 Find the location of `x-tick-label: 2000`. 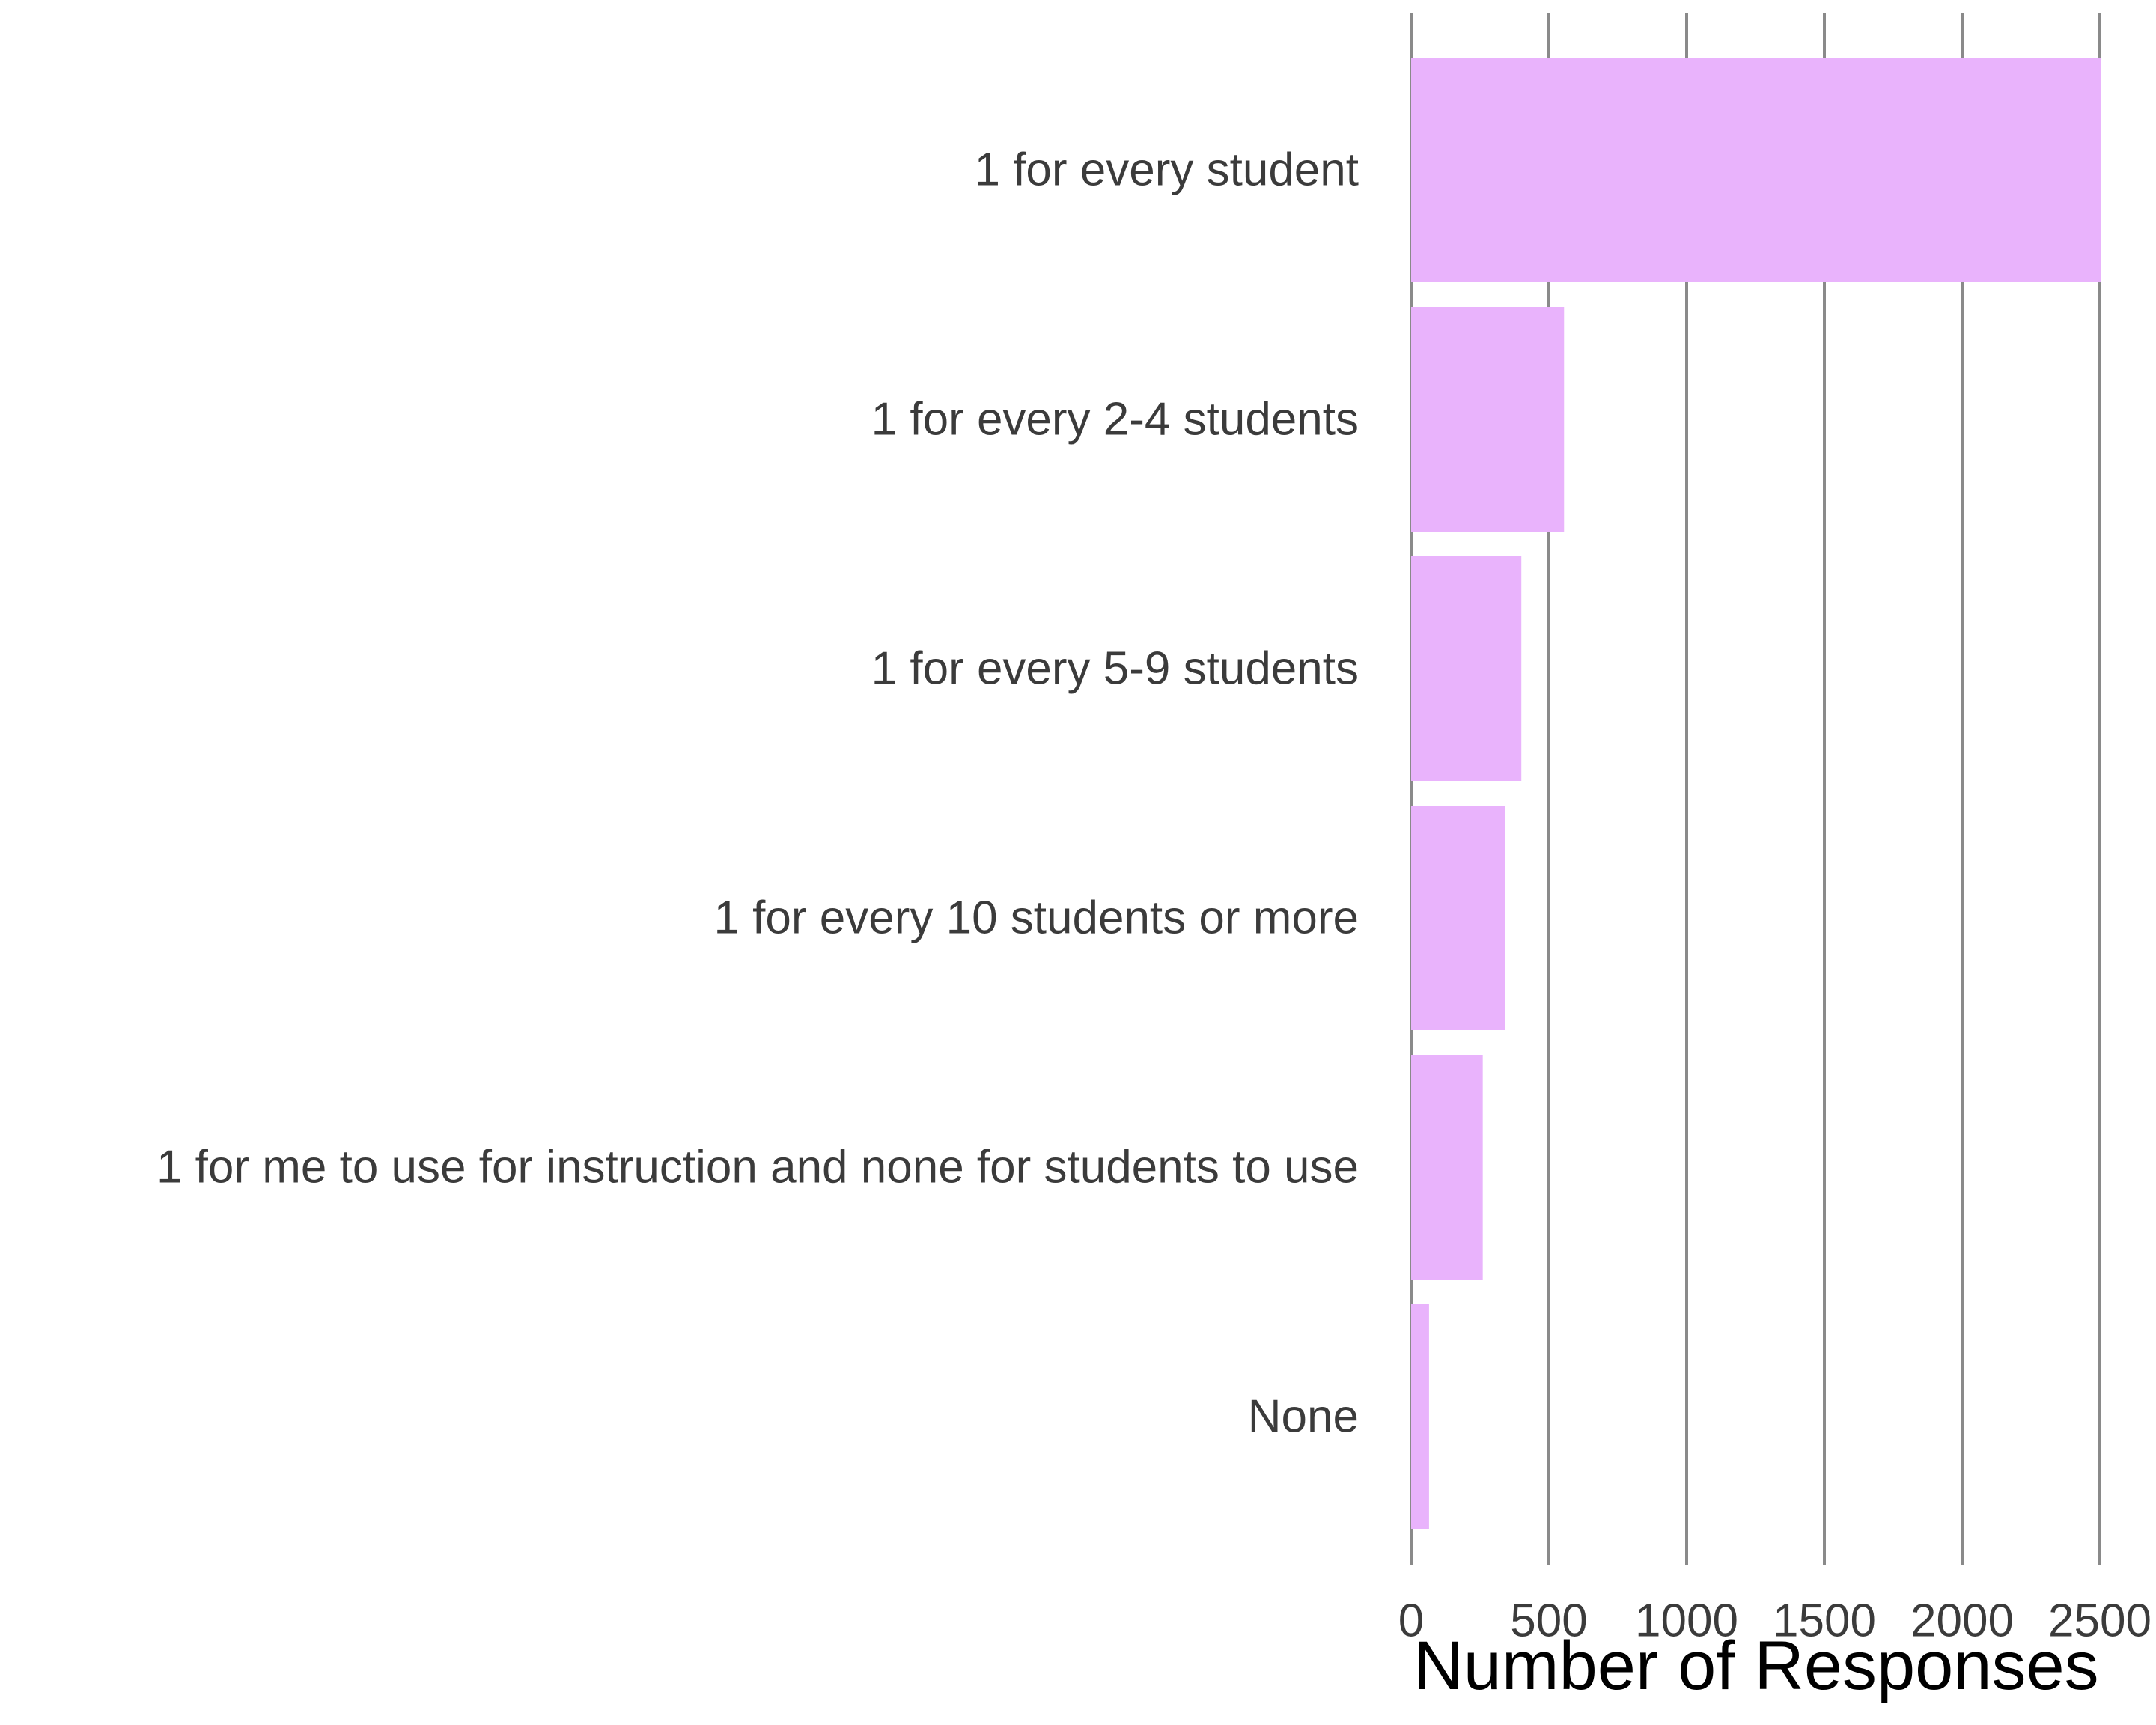

x-tick-label: 2000 is located at coordinates (1962, 1621).